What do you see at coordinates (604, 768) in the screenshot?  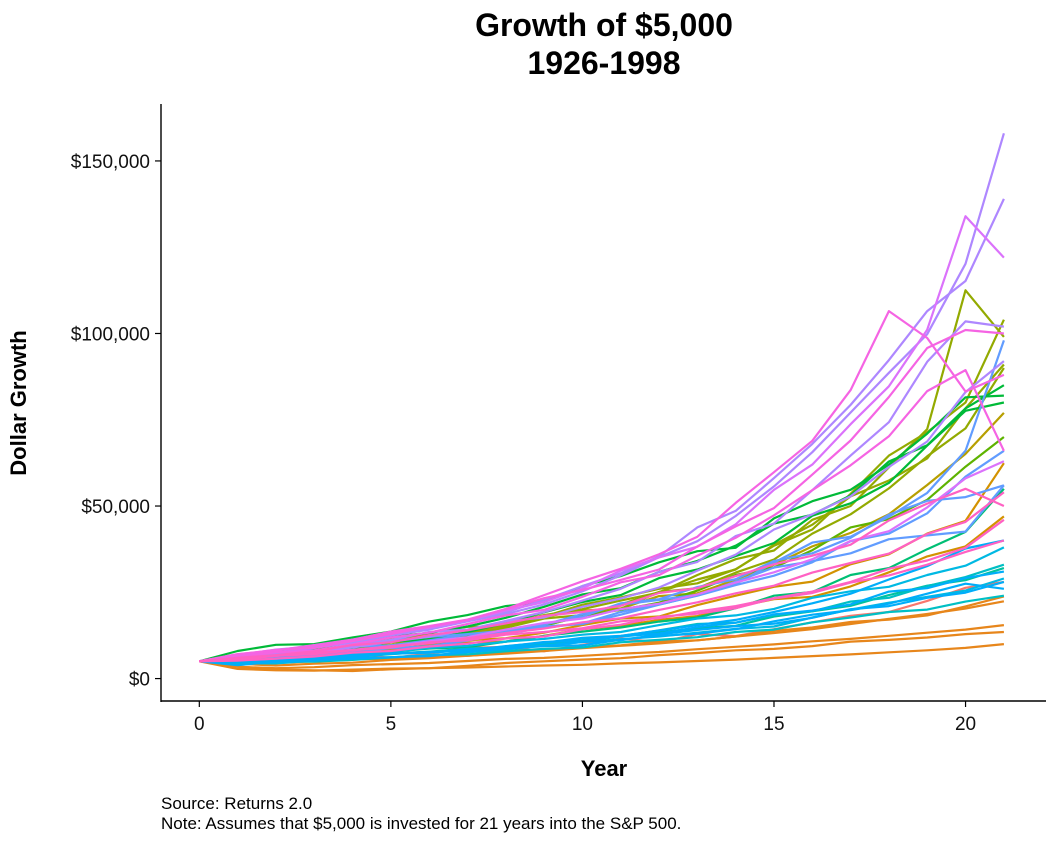 I see `x-axis-title: Year` at bounding box center [604, 768].